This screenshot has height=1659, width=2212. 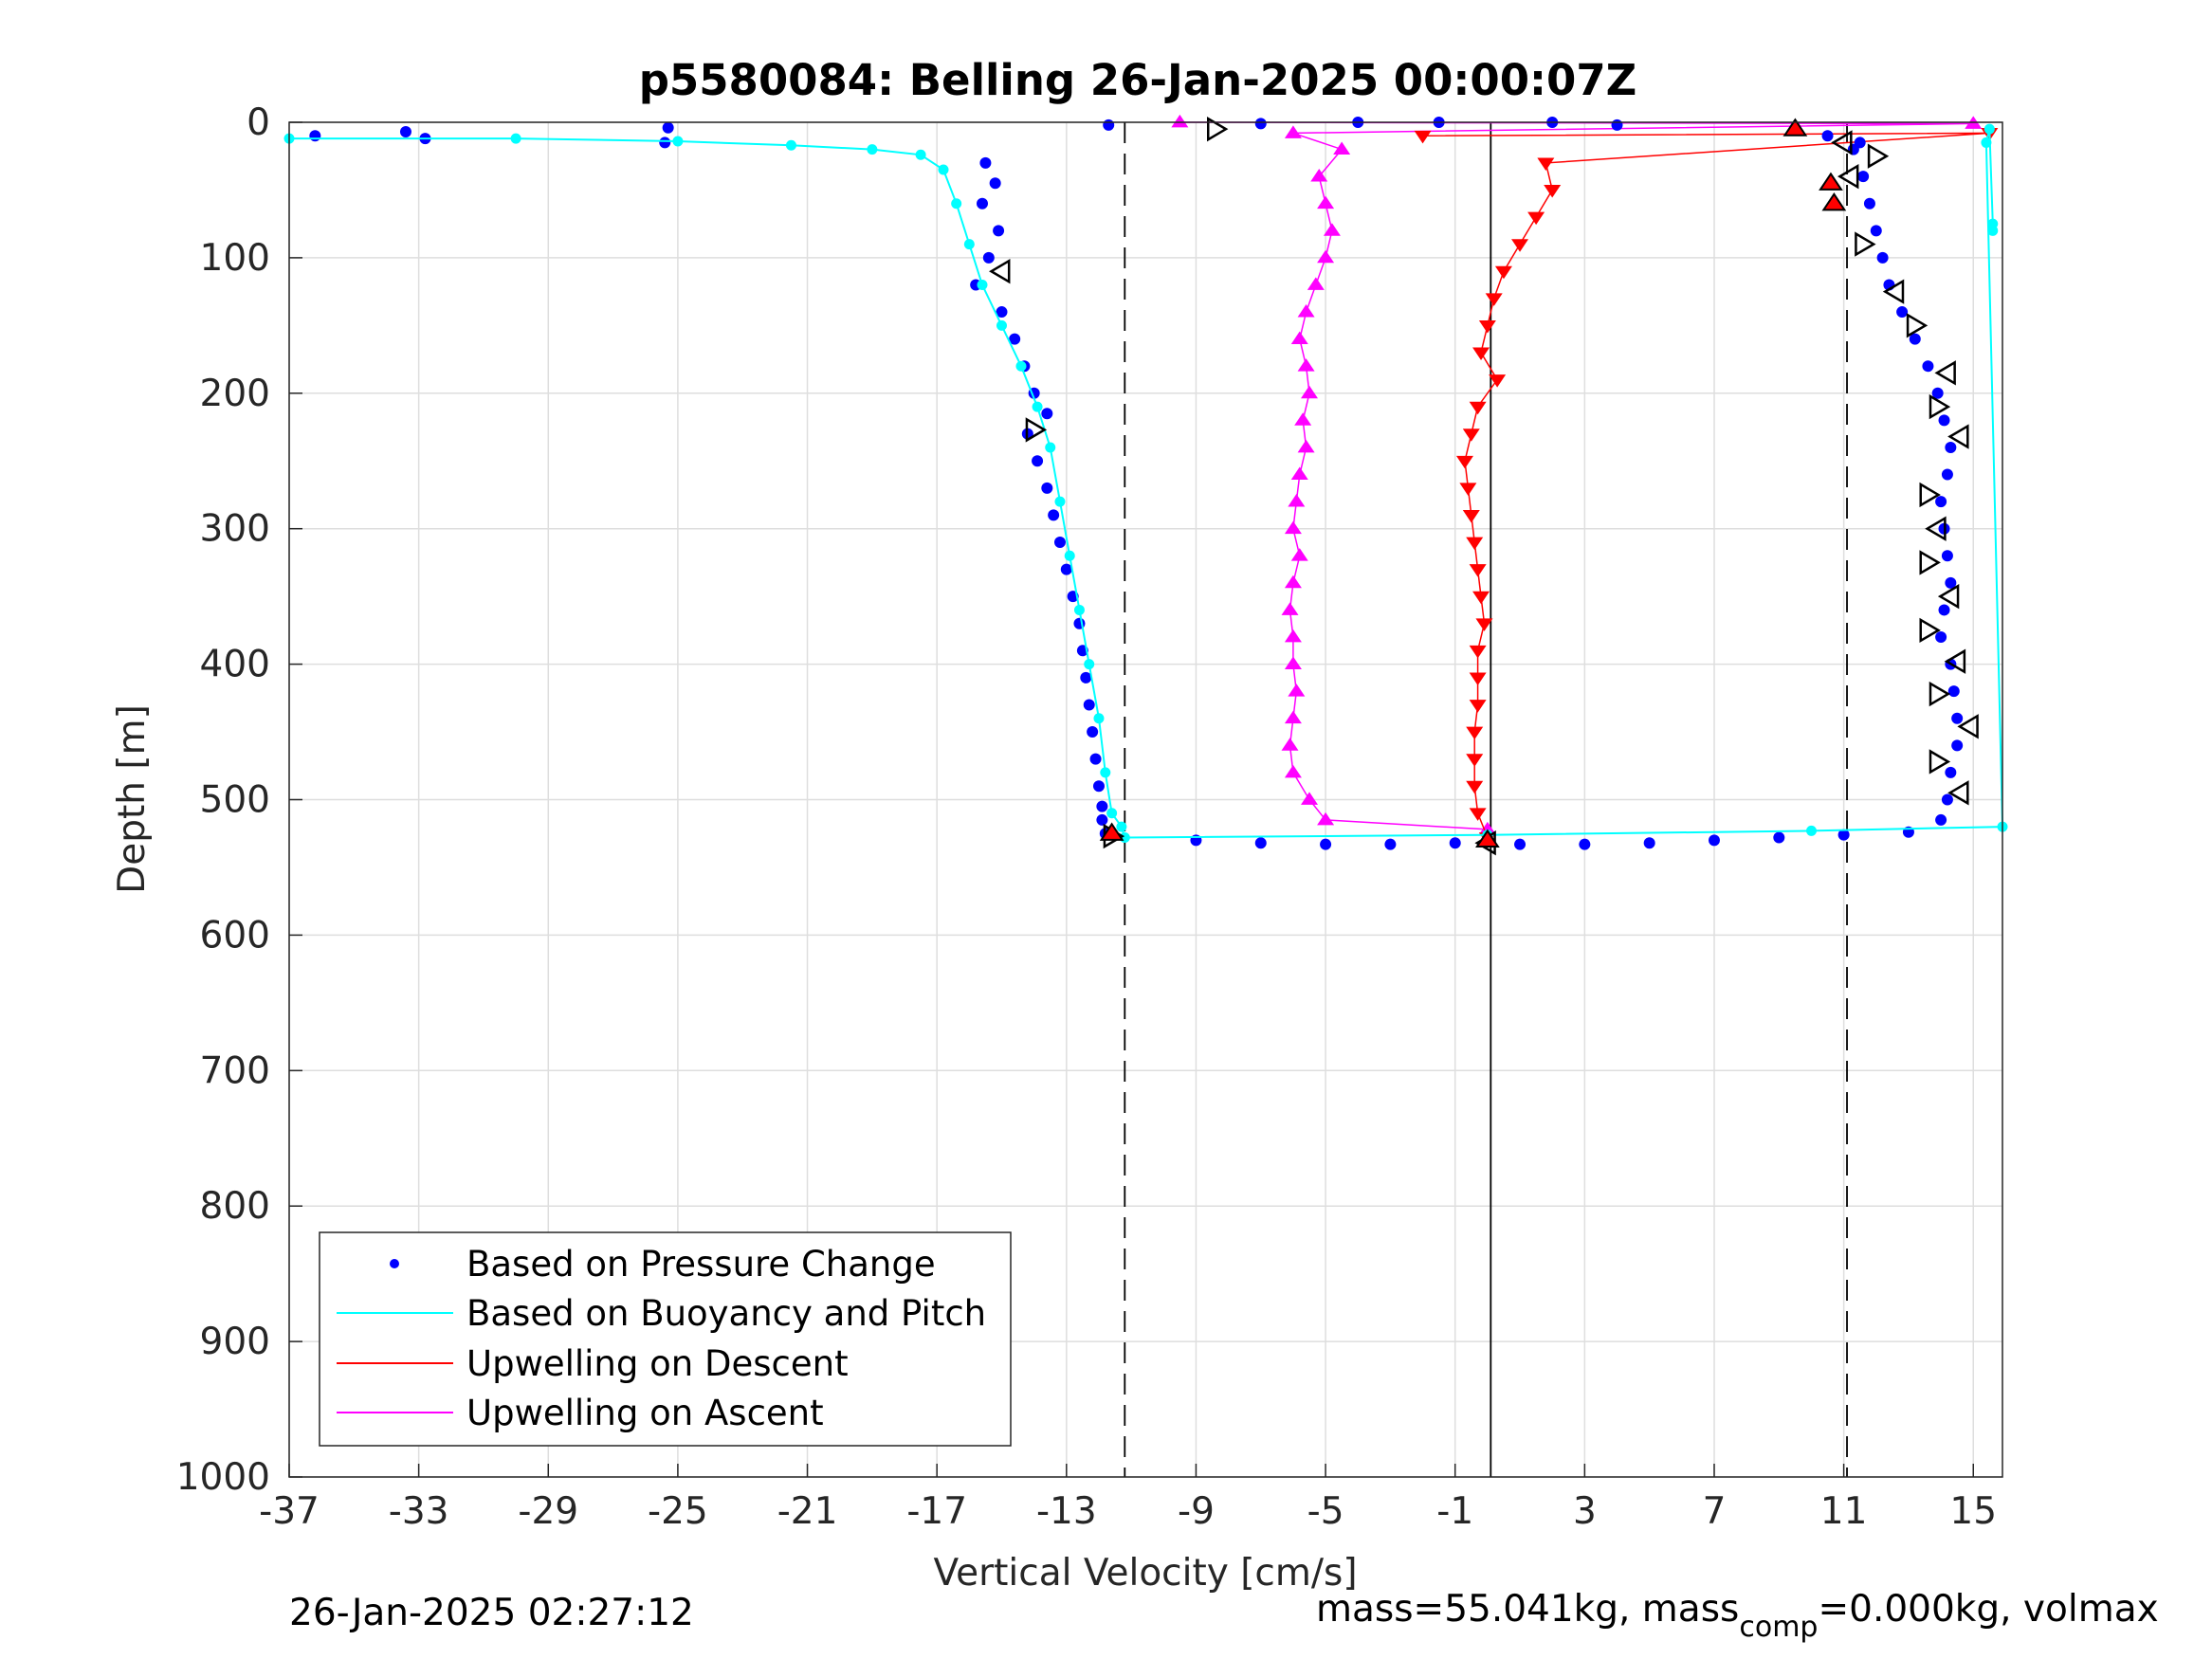 I want to click on legend-label-buoyancy: Based on Buoyancy and Pitch, so click(x=726, y=1313).